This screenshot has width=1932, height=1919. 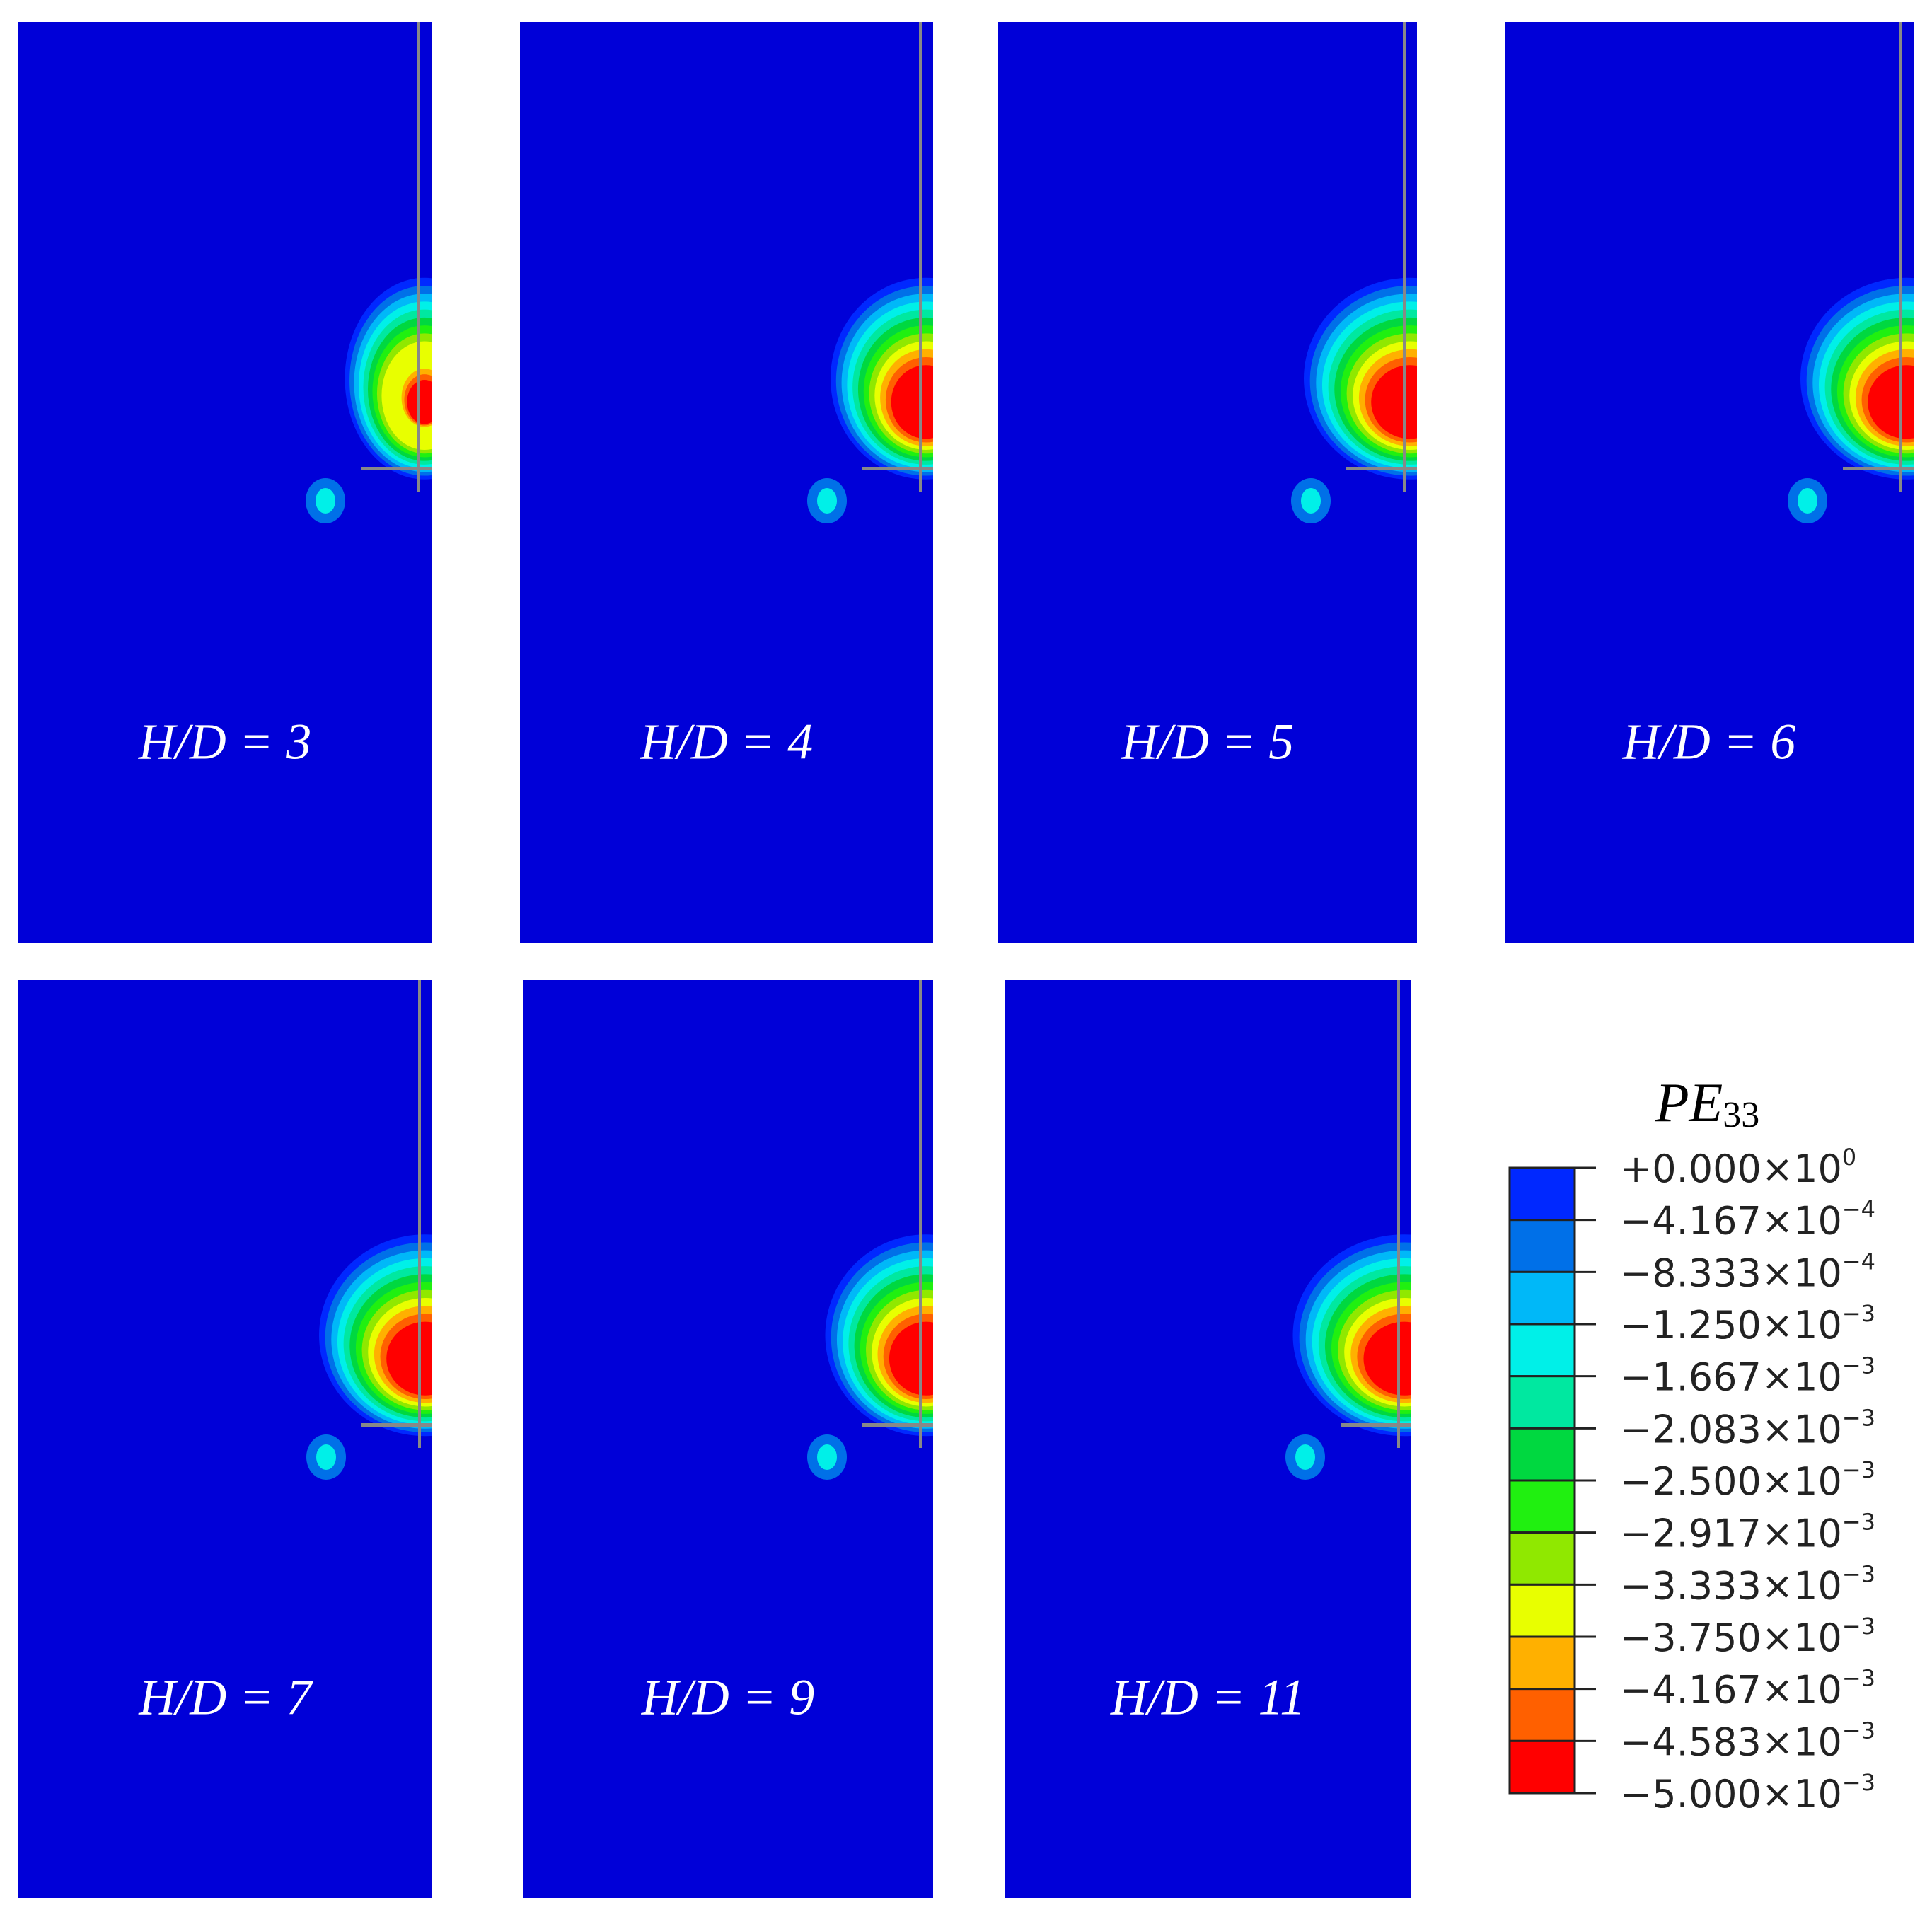 I want to click on legend-label: −3.750×10−3, so click(x=1747, y=1636).